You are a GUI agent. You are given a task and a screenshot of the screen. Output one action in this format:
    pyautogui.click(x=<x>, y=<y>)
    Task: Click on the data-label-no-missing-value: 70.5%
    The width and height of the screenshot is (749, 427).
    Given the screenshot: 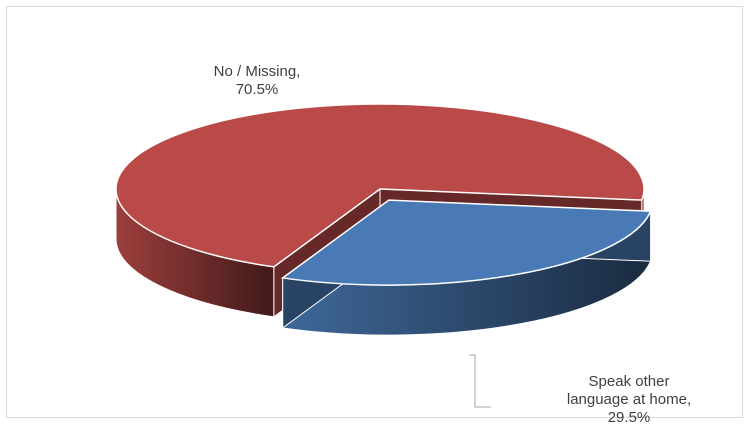 What is the action you would take?
    pyautogui.click(x=257, y=89)
    